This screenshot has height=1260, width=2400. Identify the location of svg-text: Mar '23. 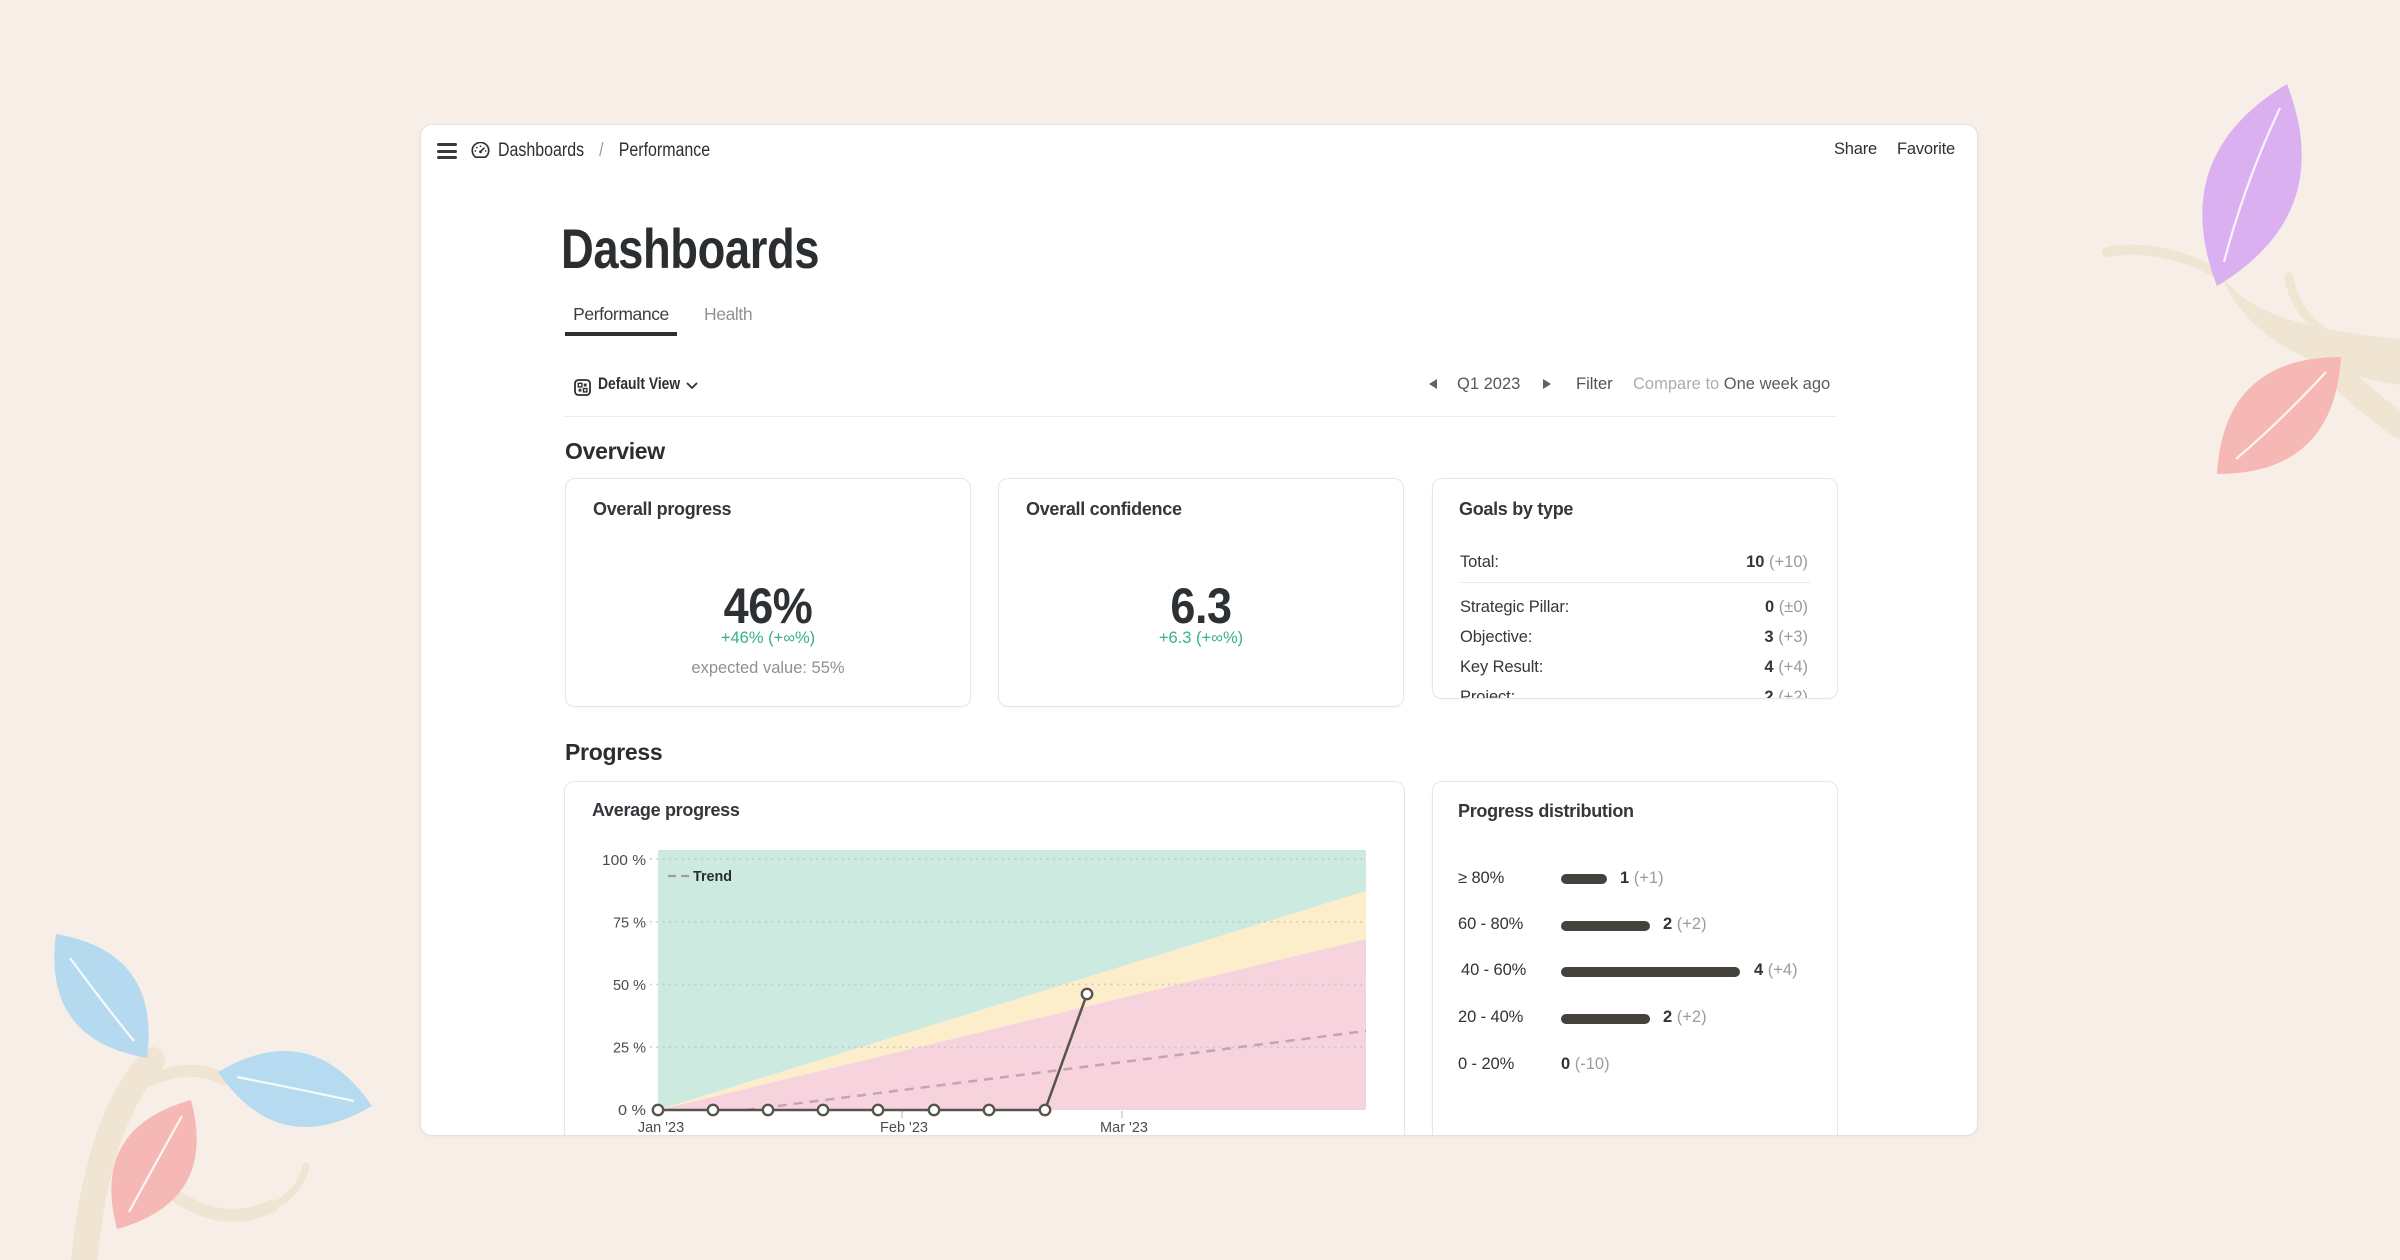
(1124, 1127).